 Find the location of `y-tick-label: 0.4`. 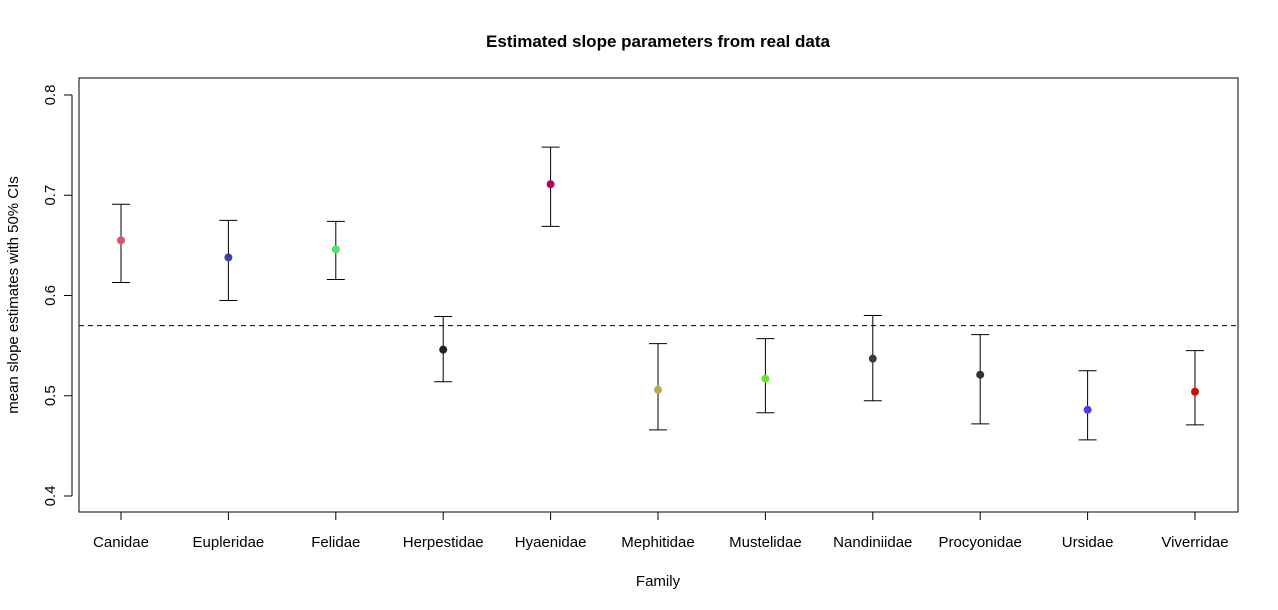

y-tick-label: 0.4 is located at coordinates (50, 496).